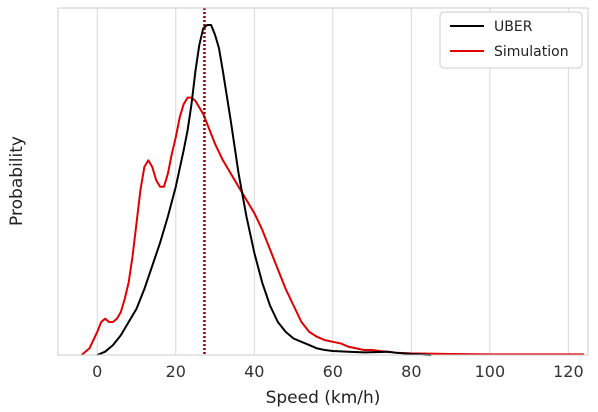  Describe the element at coordinates (511, 40) in the screenshot. I see `legend: UBER Simulation` at that location.